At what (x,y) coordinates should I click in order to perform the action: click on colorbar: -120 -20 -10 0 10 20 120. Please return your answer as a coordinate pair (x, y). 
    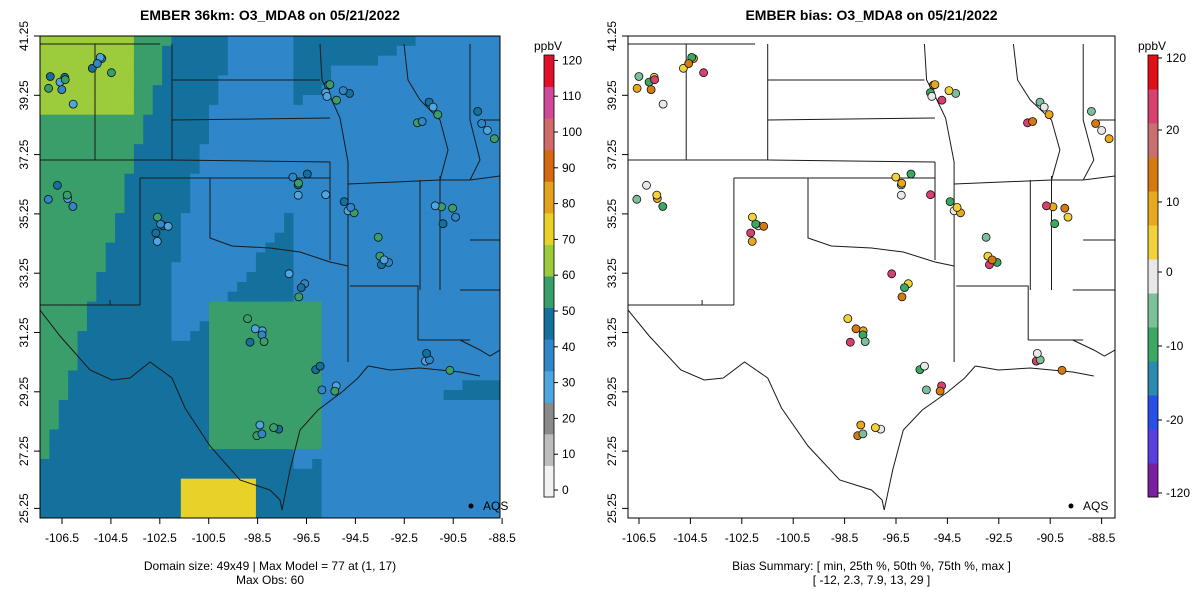
    Looking at the image, I should click on (1168, 275).